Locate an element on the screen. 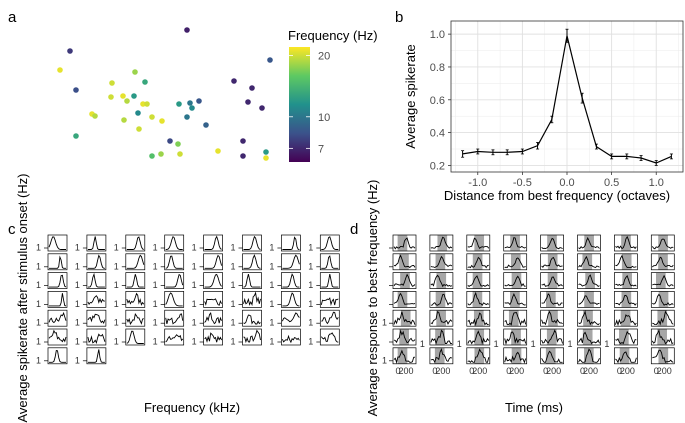 This screenshot has width=685, height=423. panel-d-y-axis-label: Average response to best frequency (Hz) is located at coordinates (372, 298).